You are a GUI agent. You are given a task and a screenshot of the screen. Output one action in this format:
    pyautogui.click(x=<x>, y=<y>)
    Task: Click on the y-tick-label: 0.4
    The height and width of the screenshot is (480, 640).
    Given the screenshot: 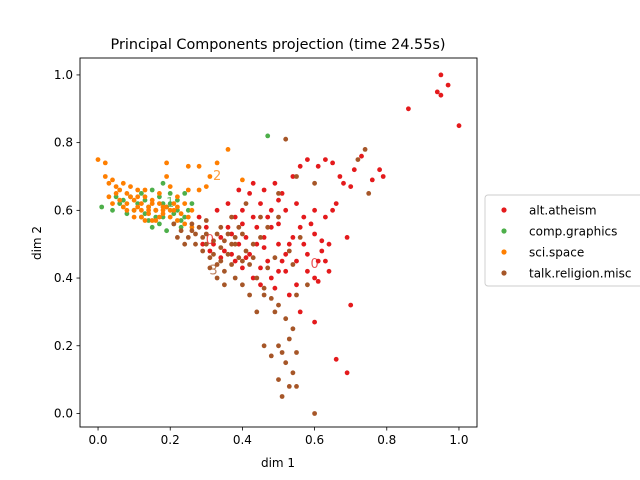 What is the action you would take?
    pyautogui.click(x=63, y=278)
    